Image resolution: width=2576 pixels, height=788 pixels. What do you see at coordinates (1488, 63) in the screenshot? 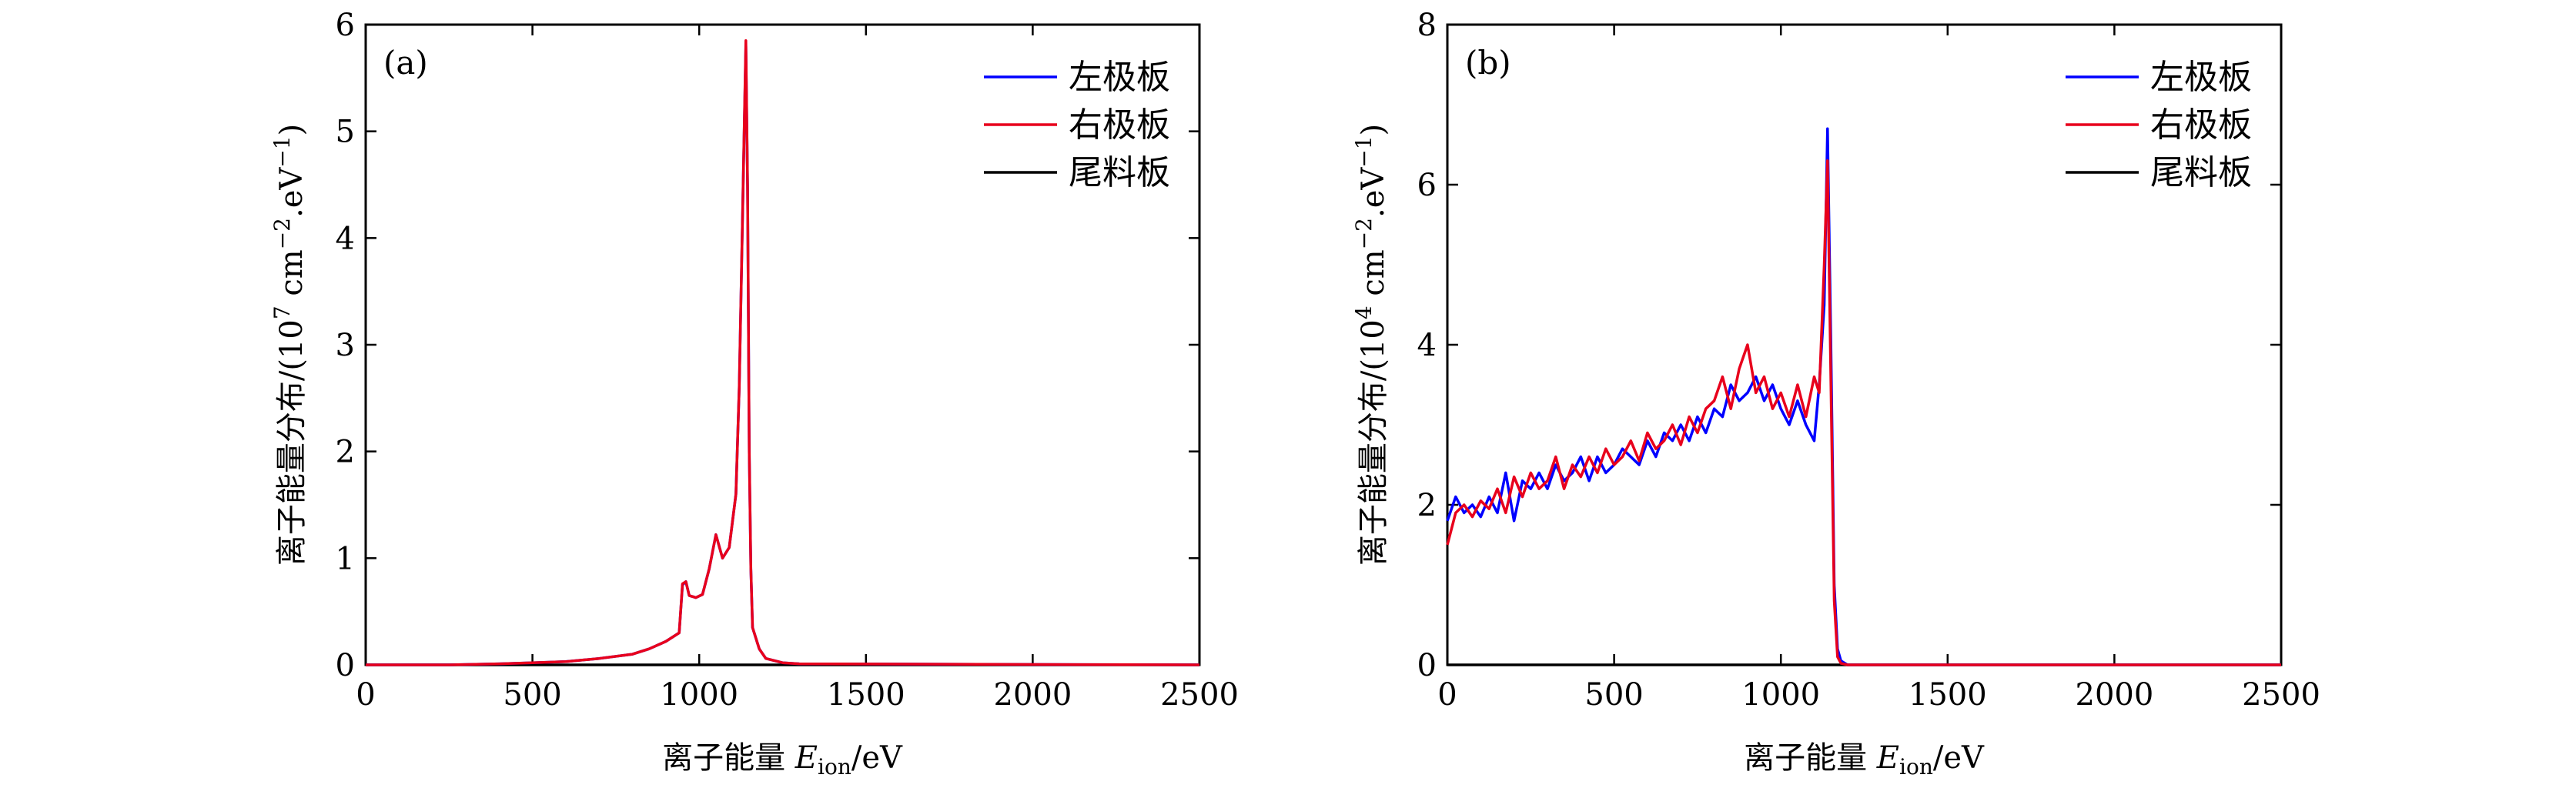
I see `panel-label: (b)` at bounding box center [1488, 63].